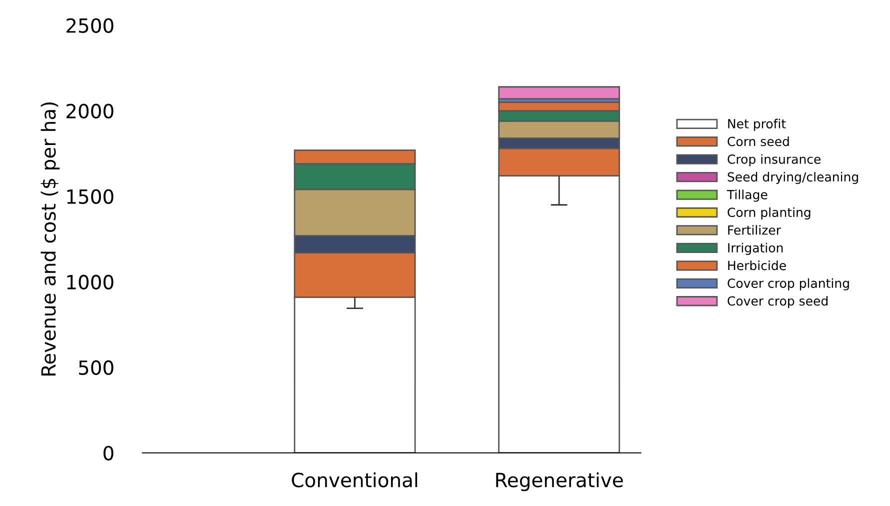 This screenshot has height=506, width=890. What do you see at coordinates (96, 368) in the screenshot?
I see `y-tick-label: 500` at bounding box center [96, 368].